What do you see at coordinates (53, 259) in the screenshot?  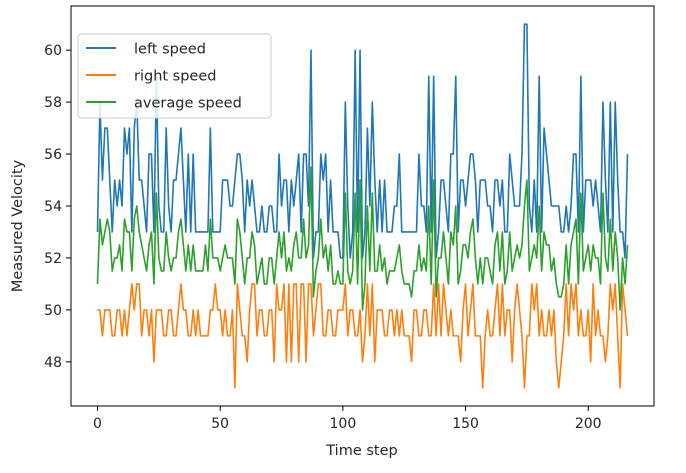 I see `y-tick-label: 52` at bounding box center [53, 259].